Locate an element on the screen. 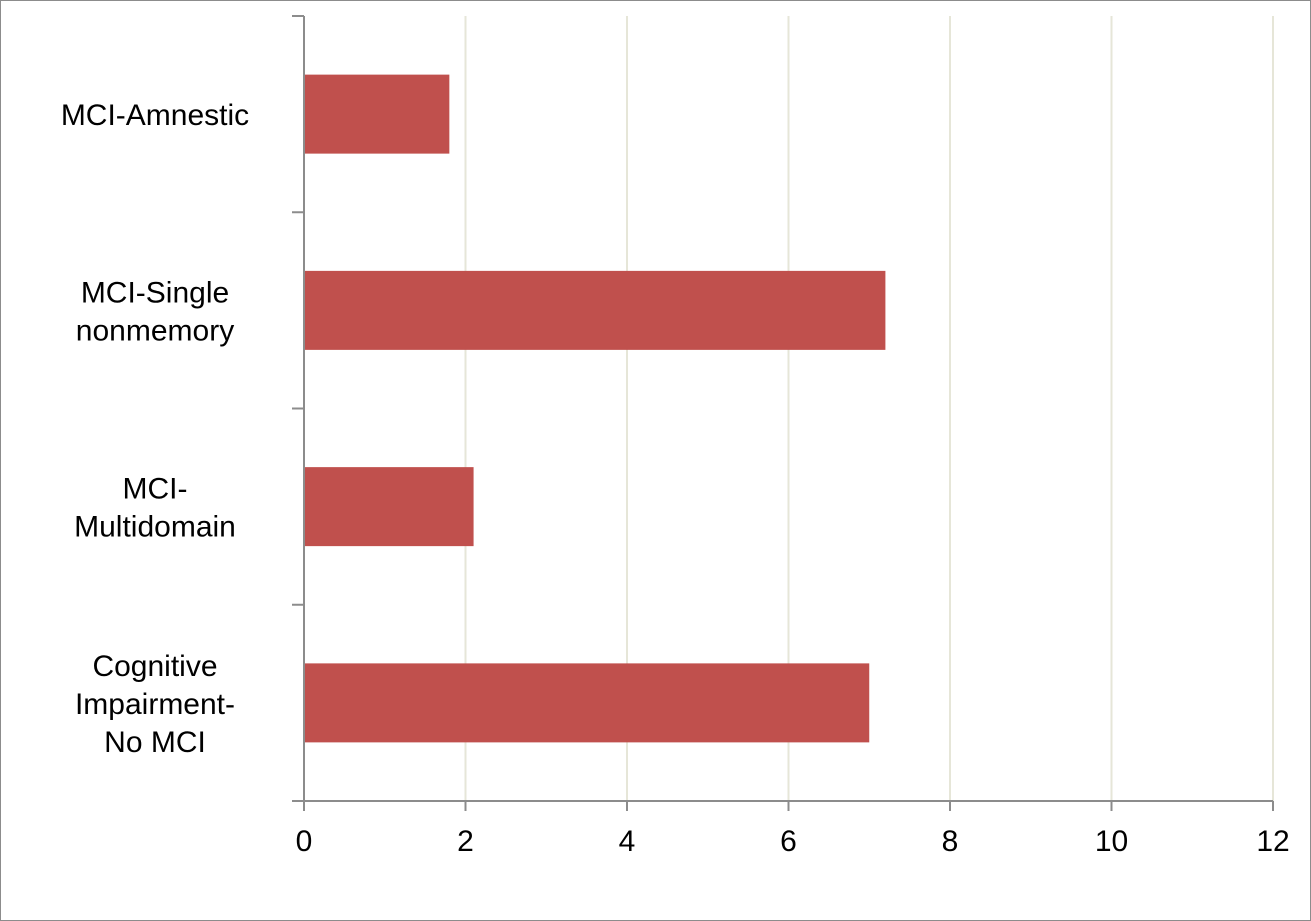 This screenshot has width=1311, height=921. bar-cognitive-impairment-no-mci is located at coordinates (587, 703).